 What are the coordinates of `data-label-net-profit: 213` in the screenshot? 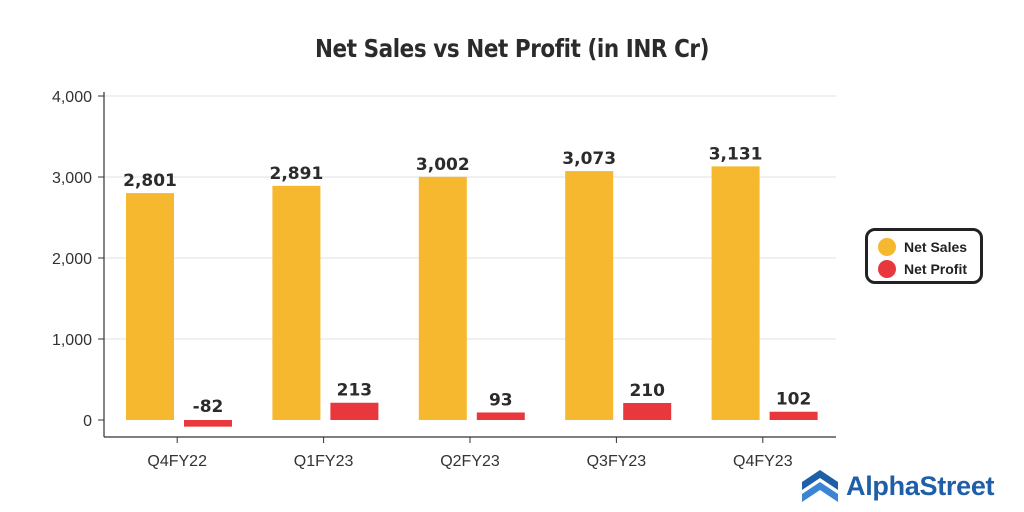 It's located at (355, 391).